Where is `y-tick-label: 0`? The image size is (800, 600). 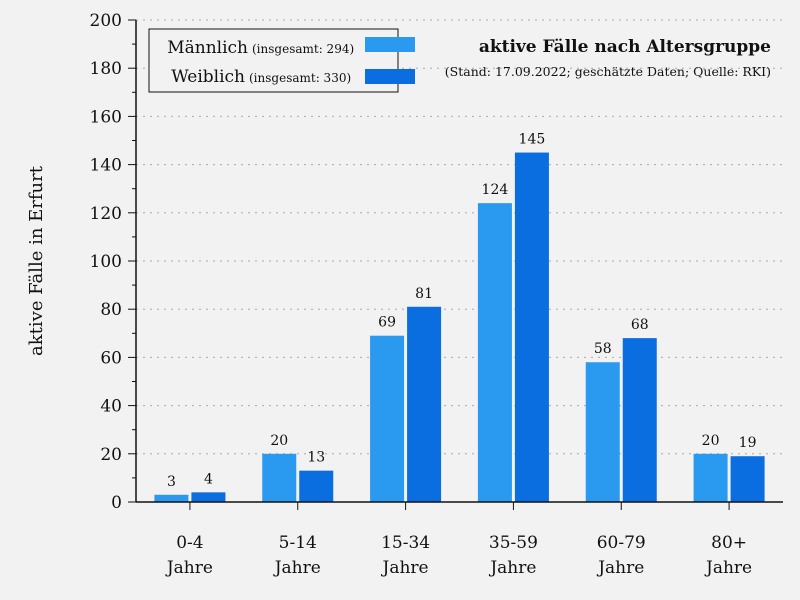
y-tick-label: 0 is located at coordinates (116, 503).